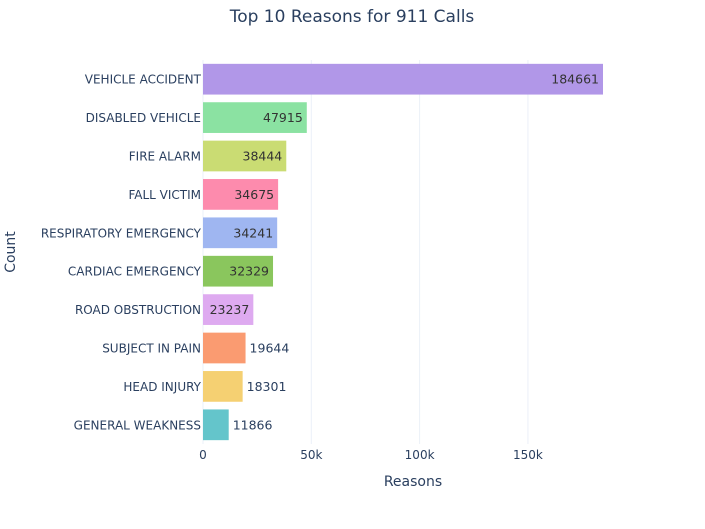 The height and width of the screenshot is (529, 705). Describe the element at coordinates (253, 232) in the screenshot. I see `data-label: 34241` at that location.